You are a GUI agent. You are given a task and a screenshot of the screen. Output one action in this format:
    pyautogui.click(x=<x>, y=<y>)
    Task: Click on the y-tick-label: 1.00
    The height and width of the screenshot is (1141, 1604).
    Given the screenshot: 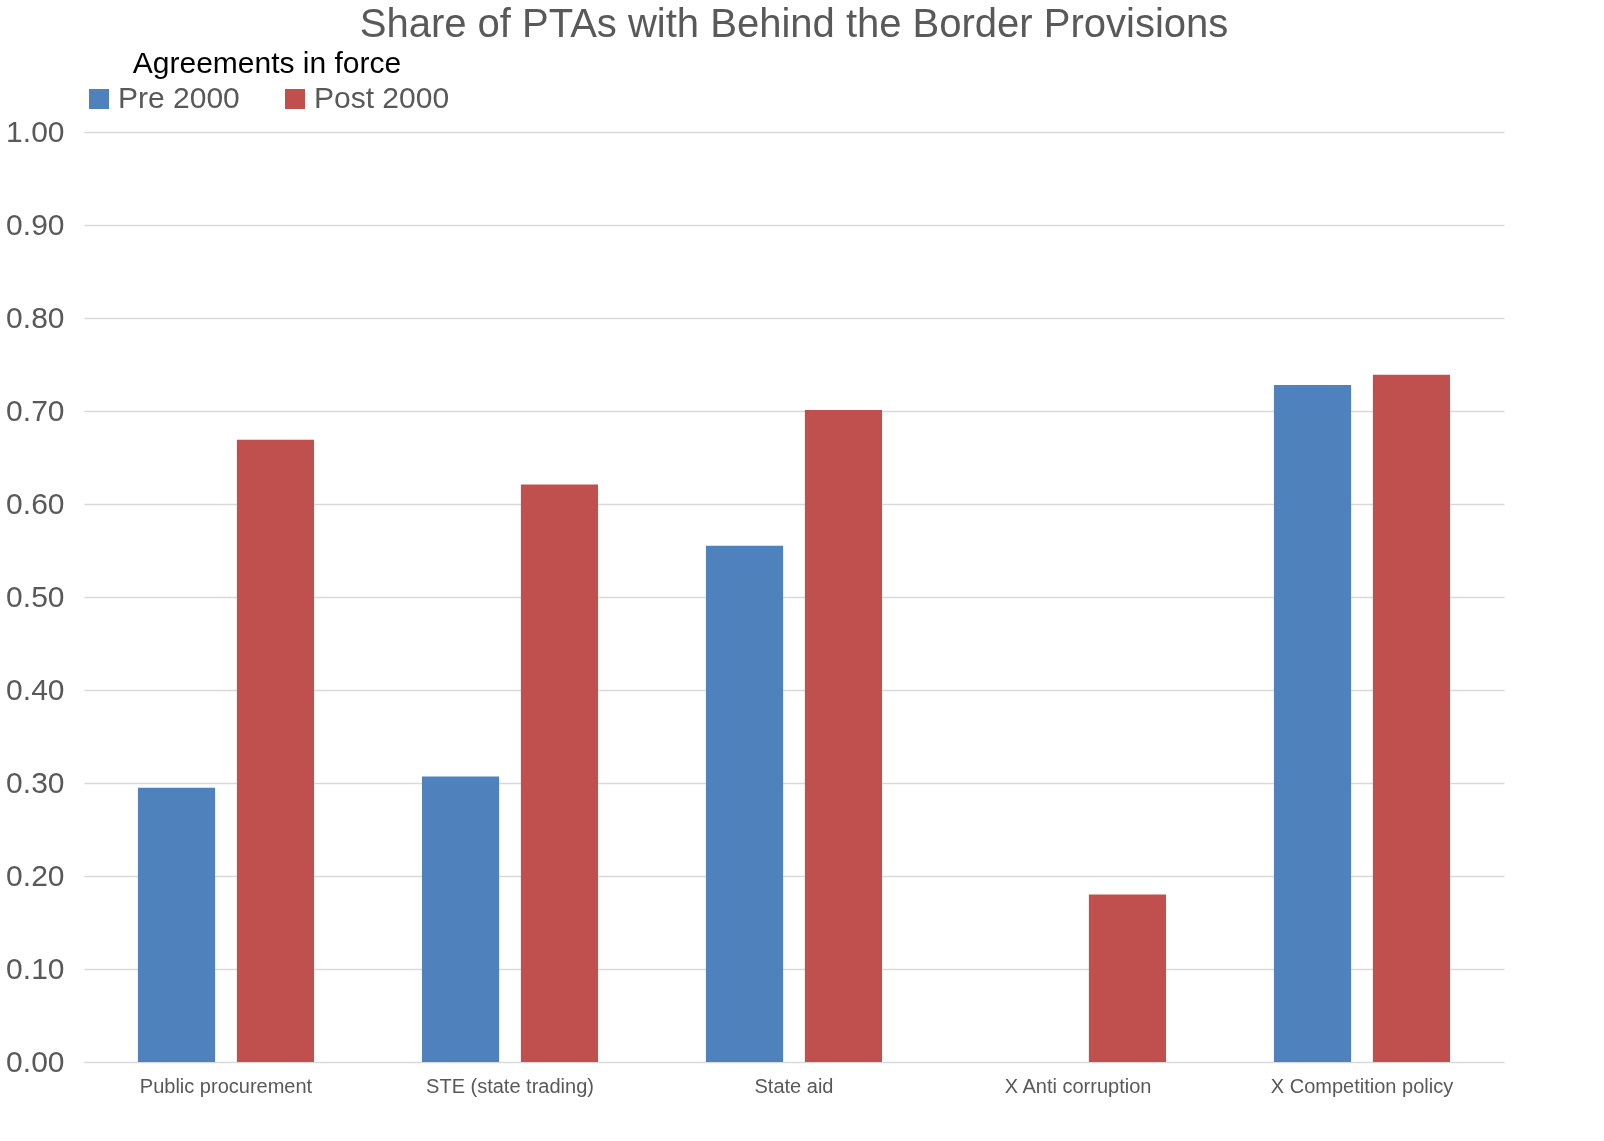 What is the action you would take?
    pyautogui.click(x=35, y=131)
    